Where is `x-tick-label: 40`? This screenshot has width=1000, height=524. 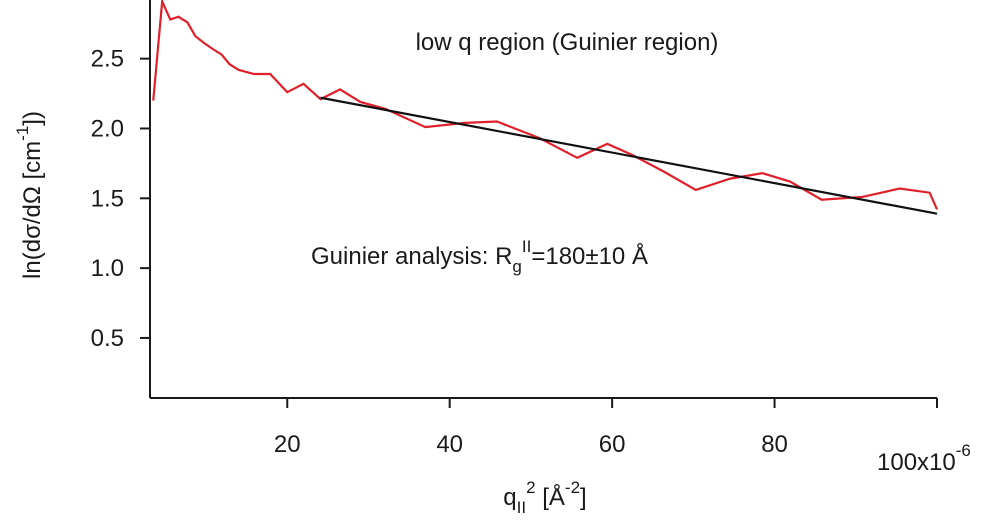 x-tick-label: 40 is located at coordinates (449, 444).